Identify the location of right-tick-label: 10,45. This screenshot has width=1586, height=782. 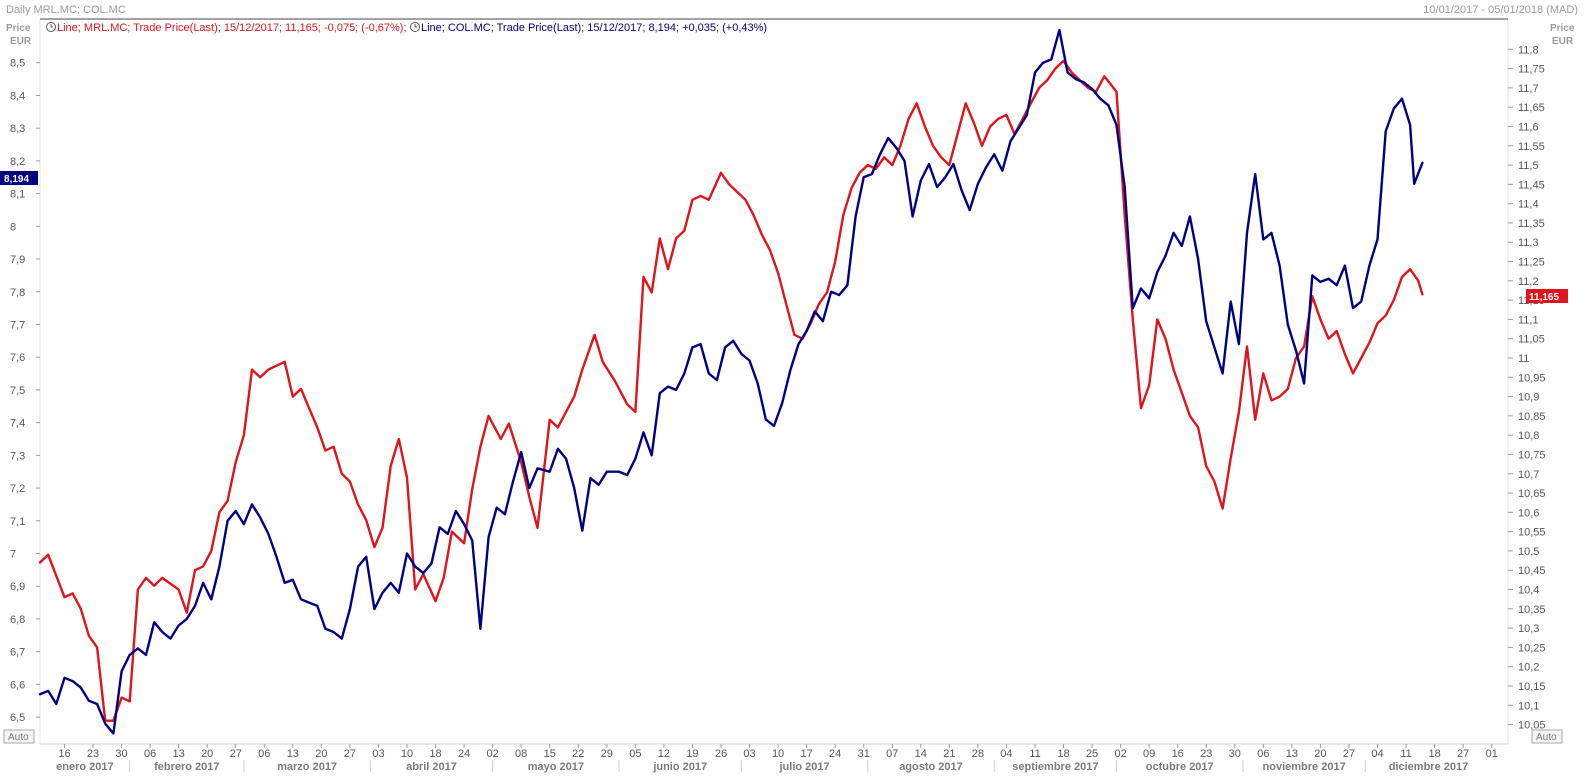
(1532, 571).